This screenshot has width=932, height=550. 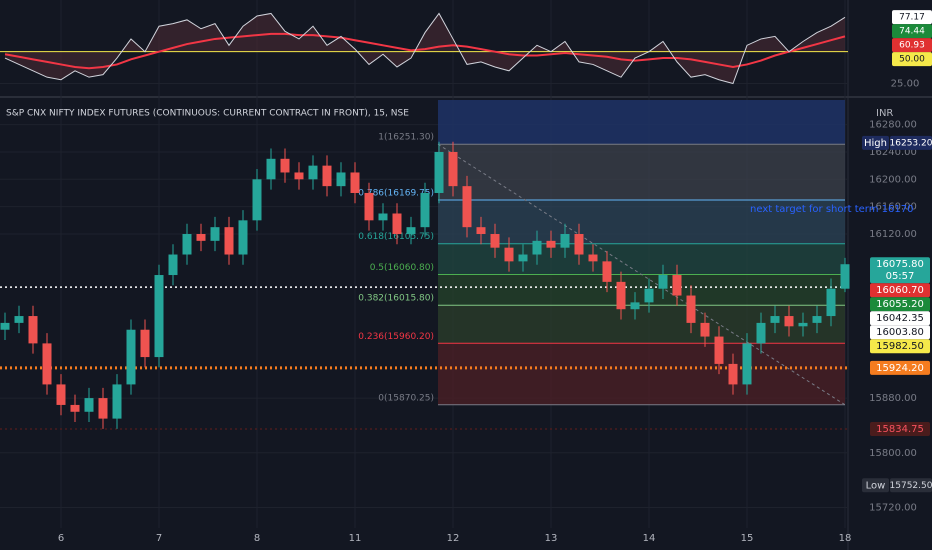 I want to click on x-tick-label: 13, so click(x=551, y=538).